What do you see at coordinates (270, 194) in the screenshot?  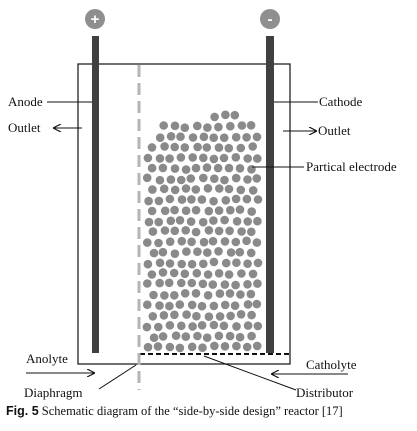 I see `cathode-electrode` at bounding box center [270, 194].